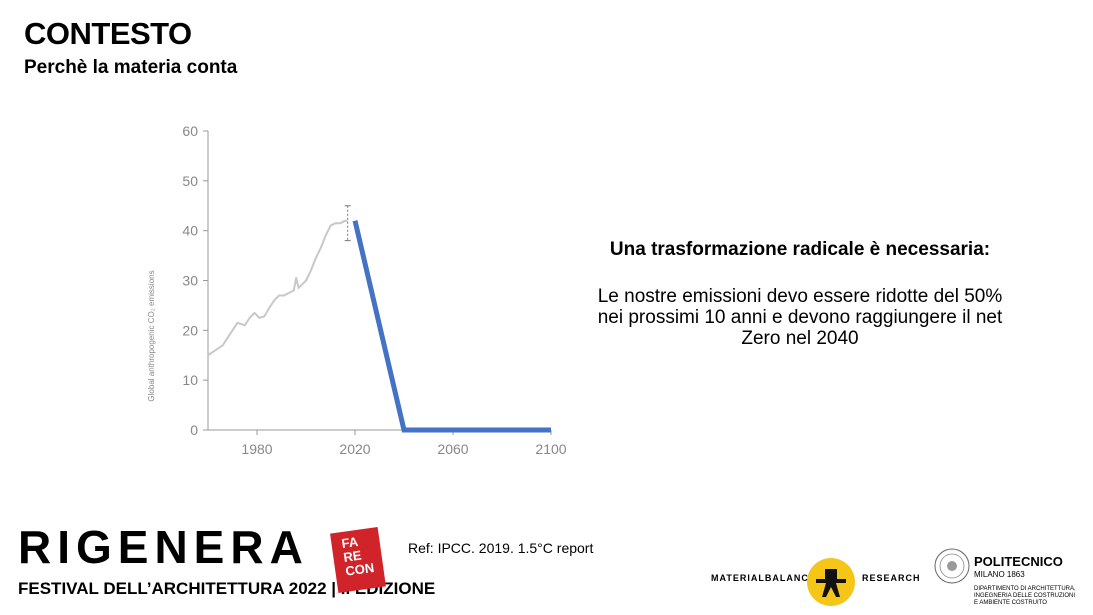  I want to click on y-tick-label: 20, so click(190, 330).